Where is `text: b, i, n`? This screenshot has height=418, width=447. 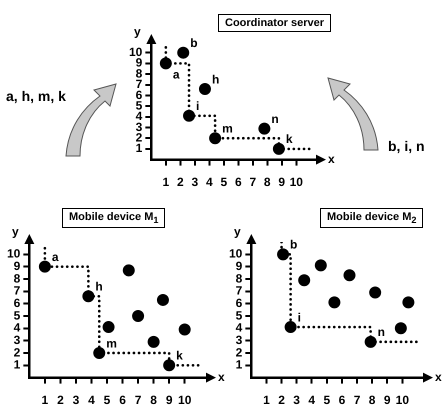
text: b, i, n is located at coordinates (406, 146).